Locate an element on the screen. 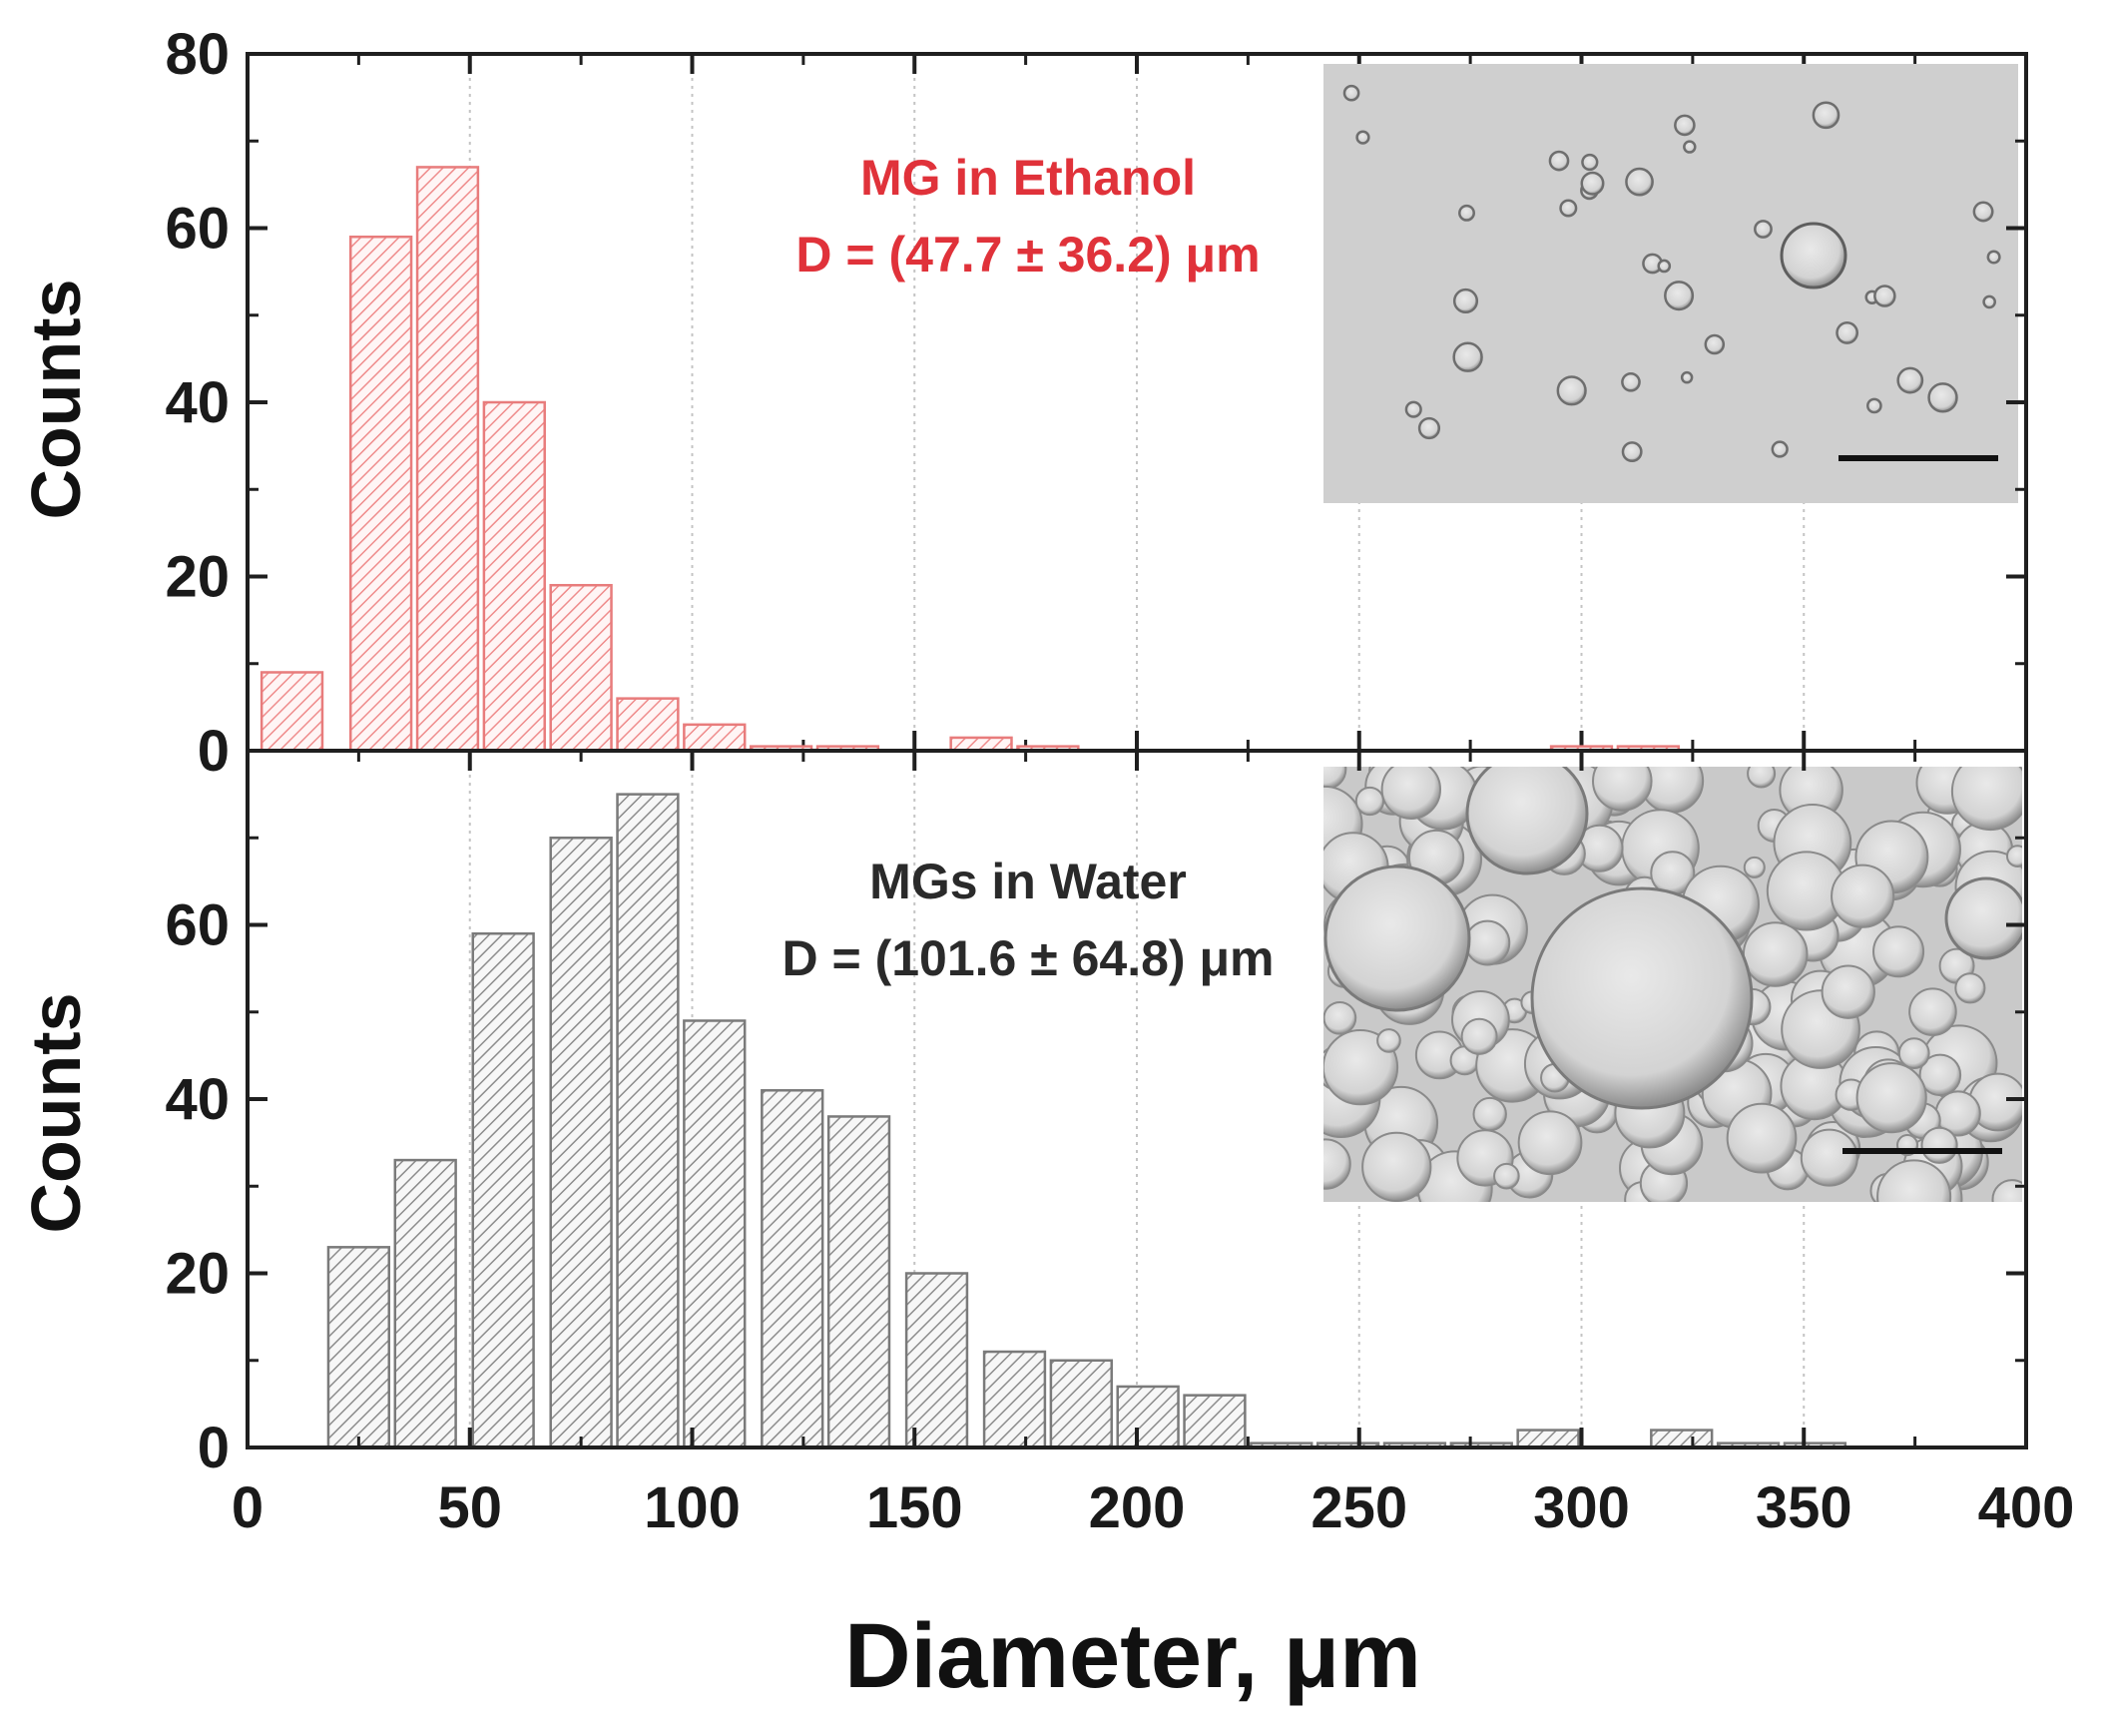  inset-micrograph-water is located at coordinates (1672, 984).